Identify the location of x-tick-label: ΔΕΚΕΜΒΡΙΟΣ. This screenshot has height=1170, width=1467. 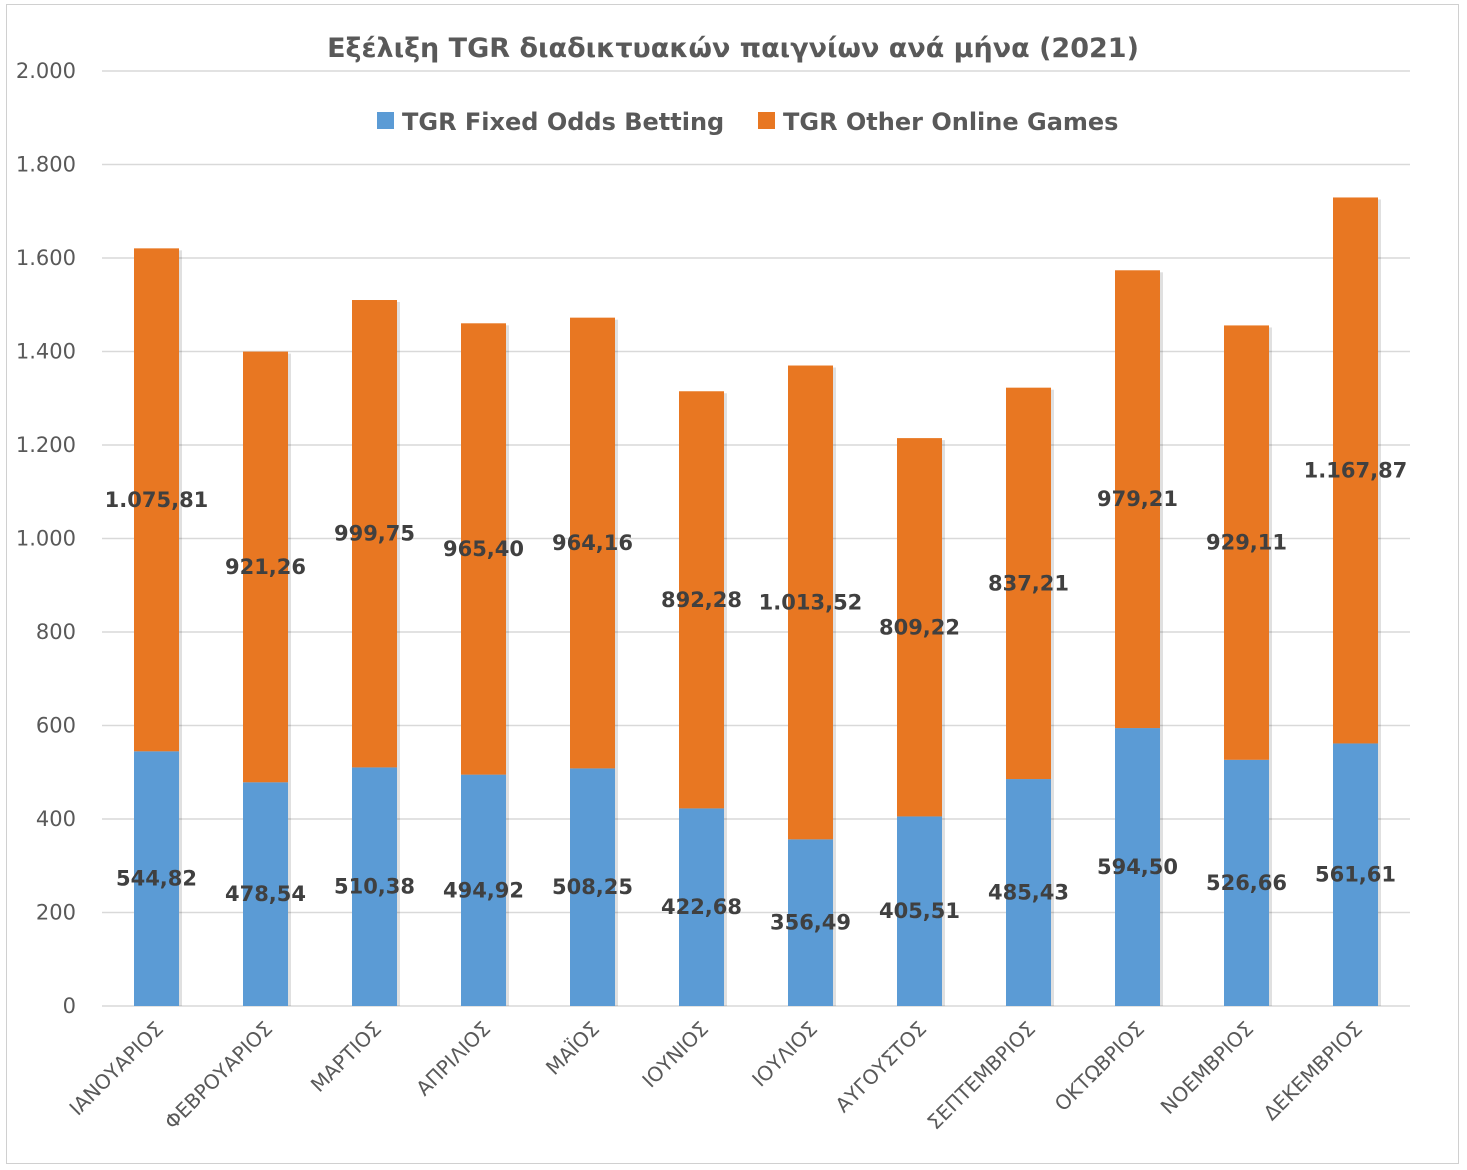
(1313, 1071).